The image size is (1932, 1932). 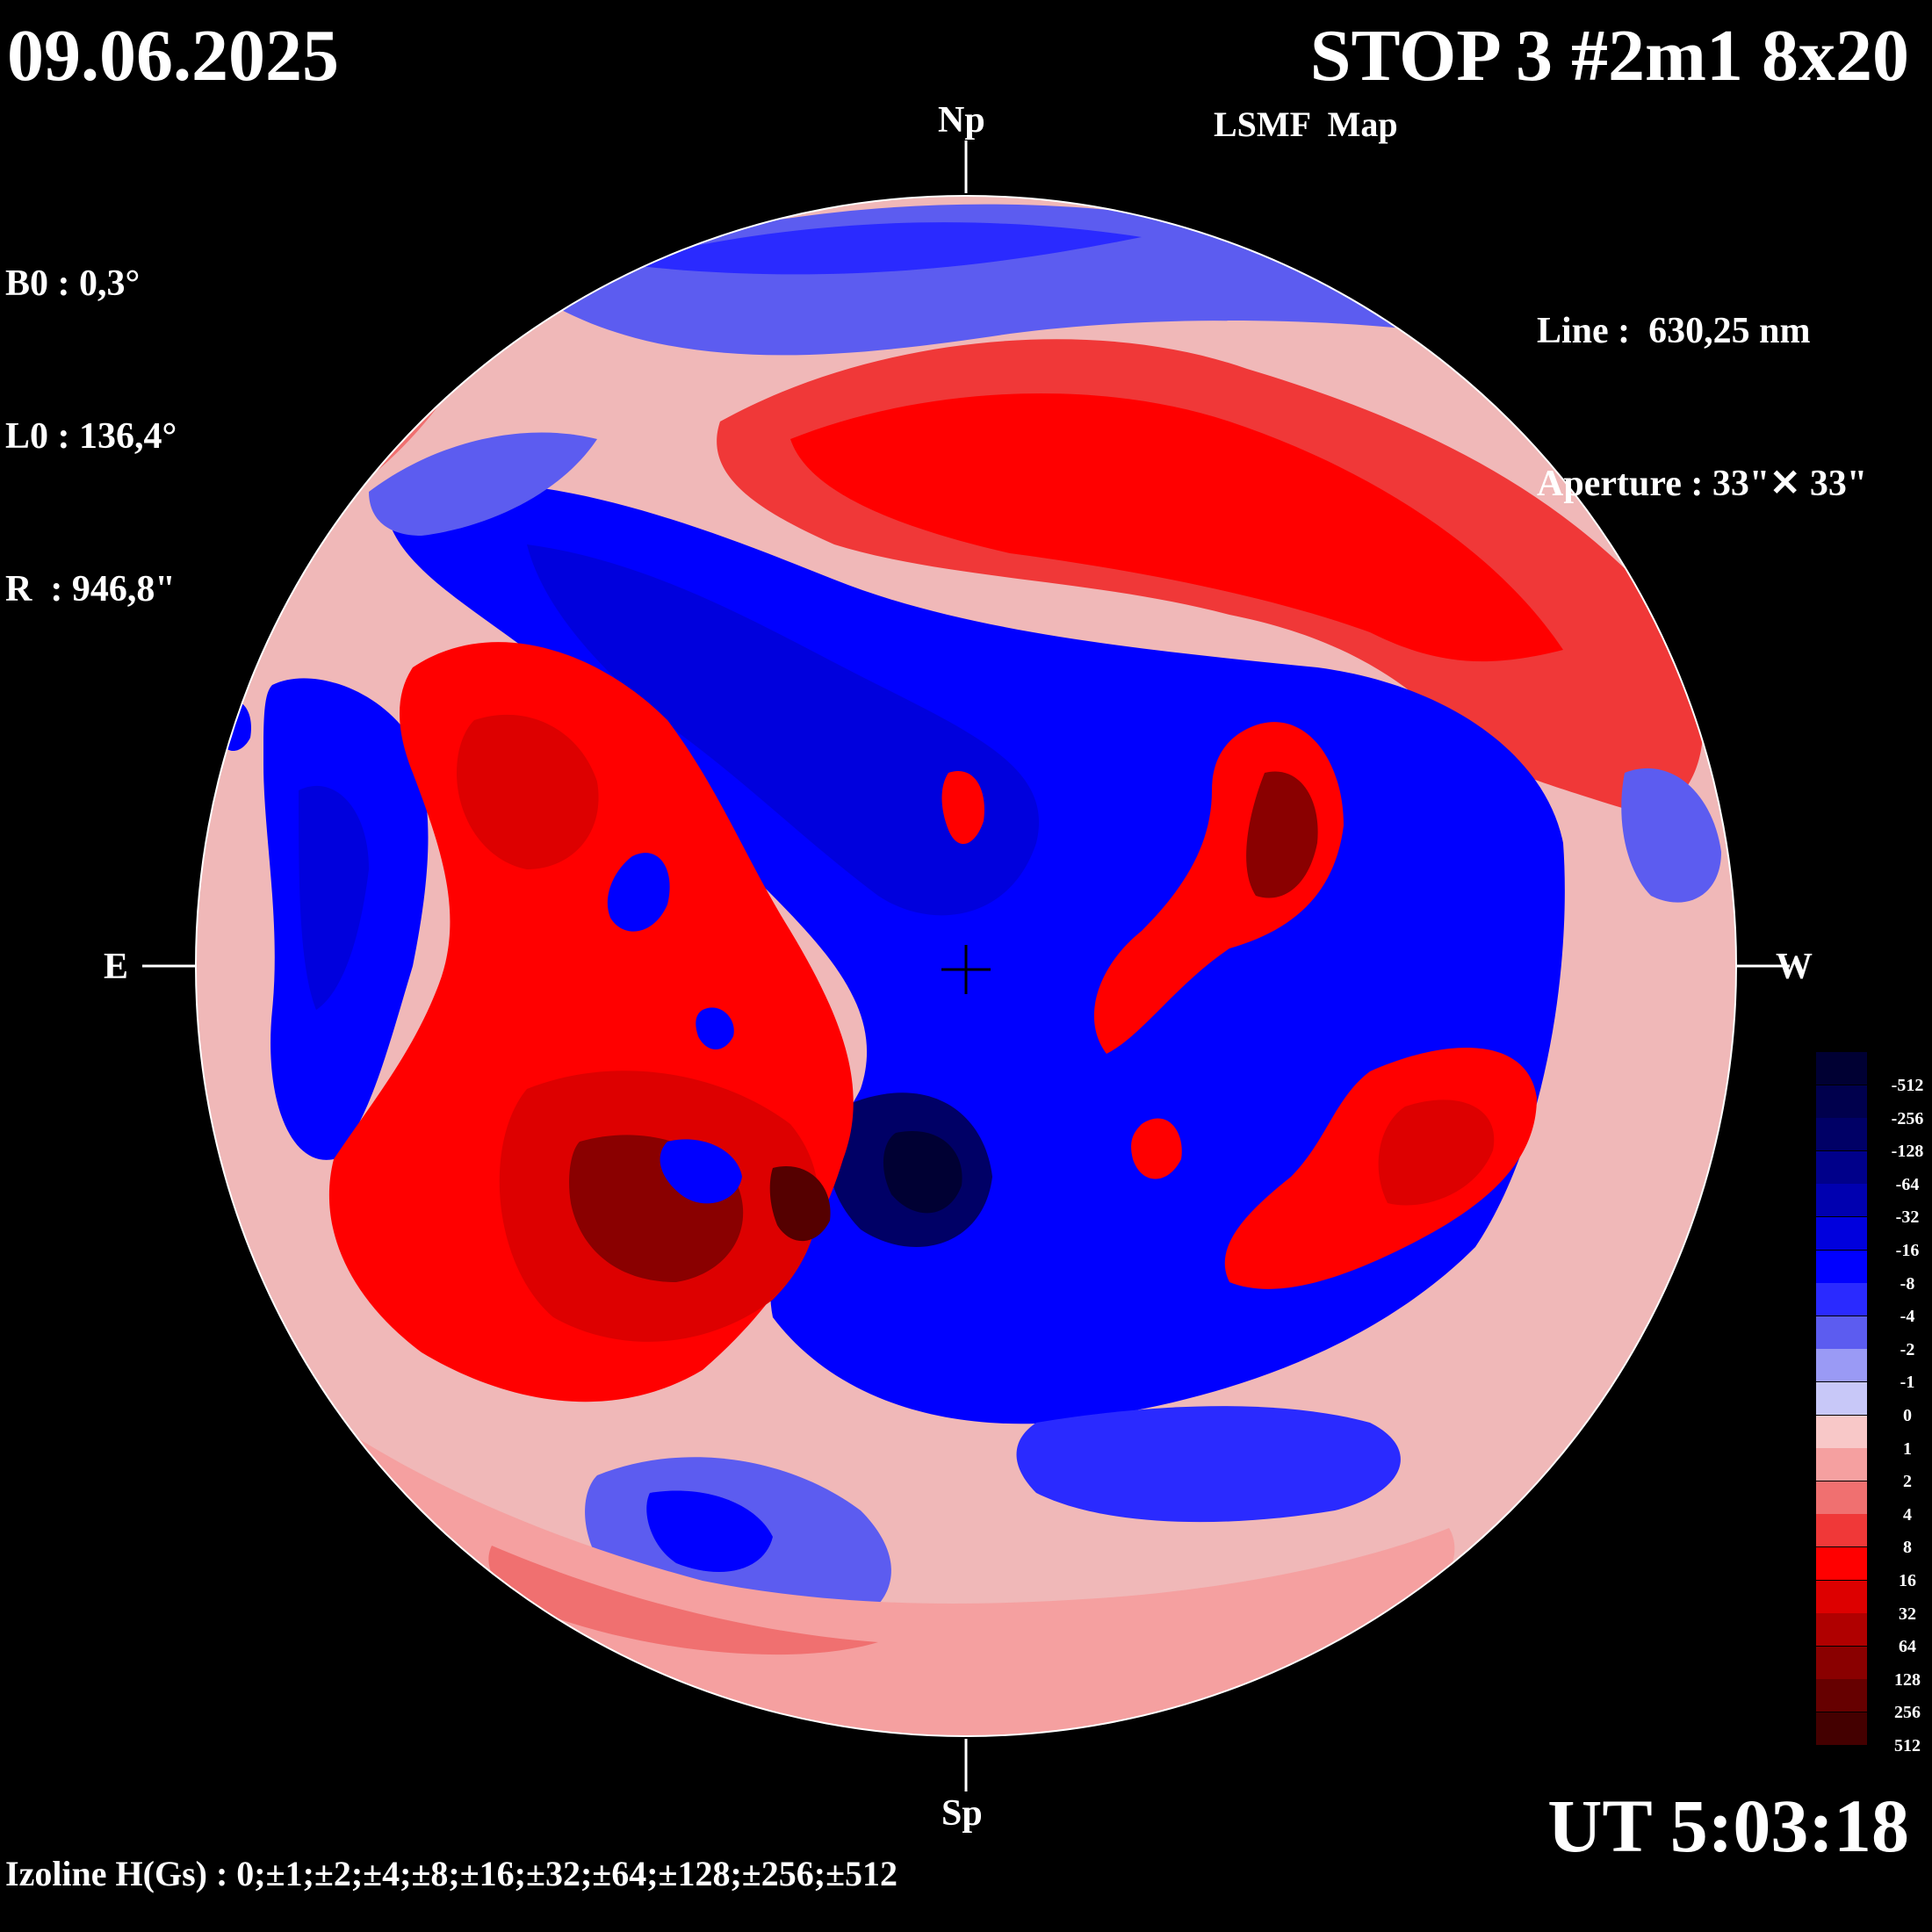 What do you see at coordinates (1674, 331) in the screenshot?
I see `spectral-line: Line : 630,25 nm` at bounding box center [1674, 331].